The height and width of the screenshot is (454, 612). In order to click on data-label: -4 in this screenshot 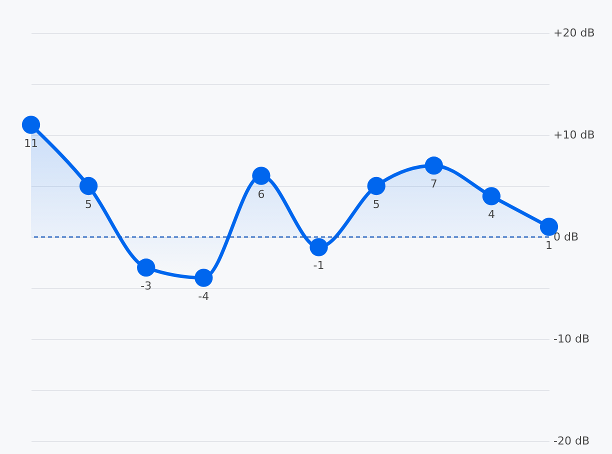, I will do `click(204, 296)`.